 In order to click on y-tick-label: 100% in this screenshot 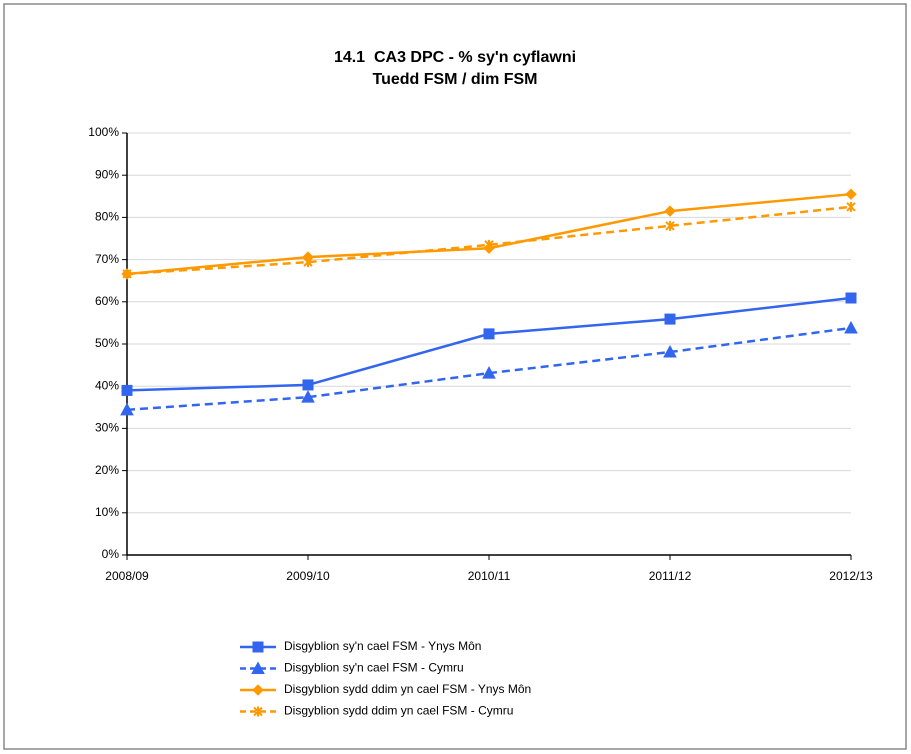, I will do `click(103, 132)`.